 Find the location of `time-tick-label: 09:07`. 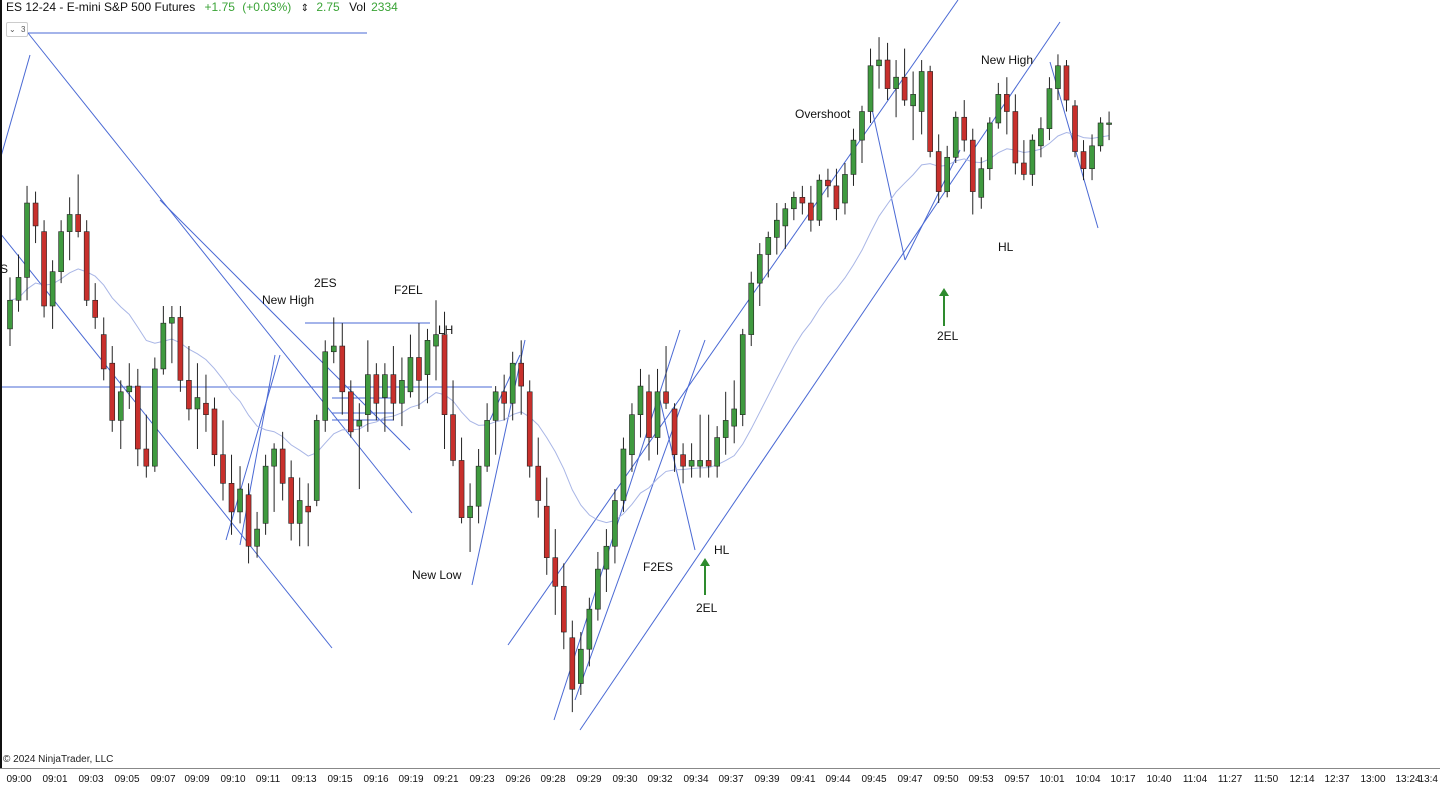

time-tick-label: 09:07 is located at coordinates (163, 779).